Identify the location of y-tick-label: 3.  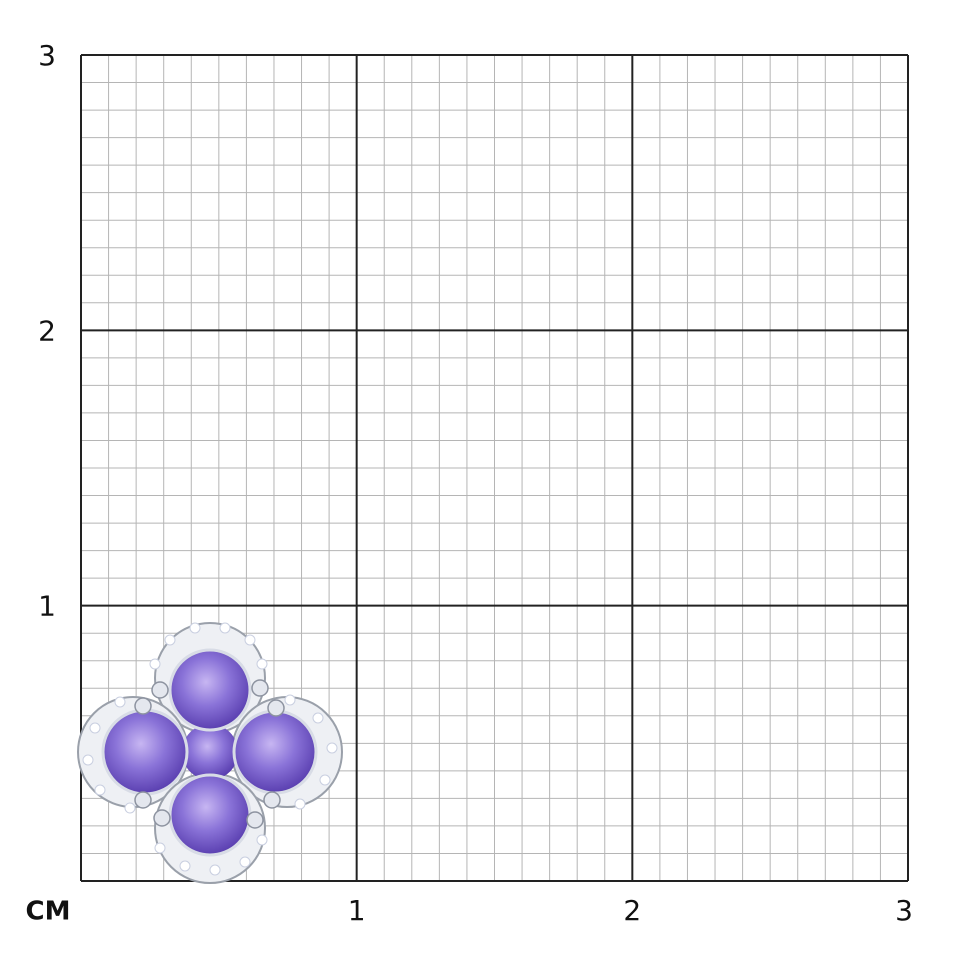
(47, 55).